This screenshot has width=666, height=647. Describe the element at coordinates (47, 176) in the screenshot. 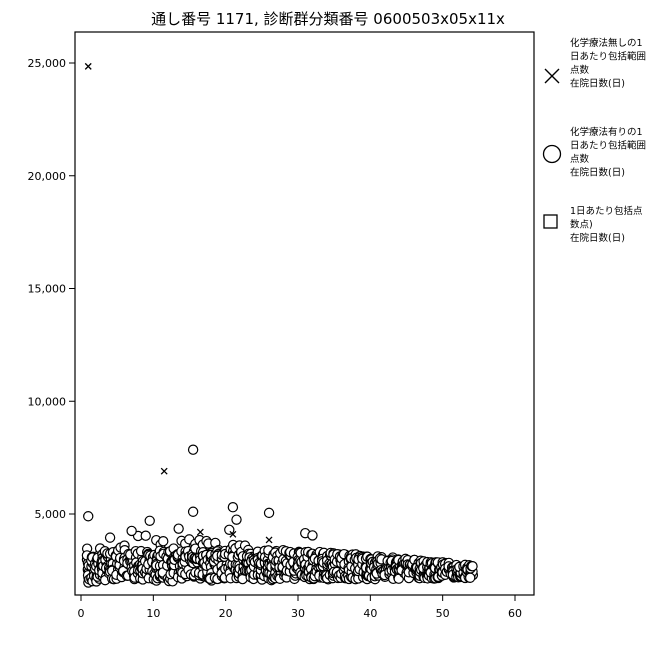

I see `y-tick-label: 20,000` at that location.